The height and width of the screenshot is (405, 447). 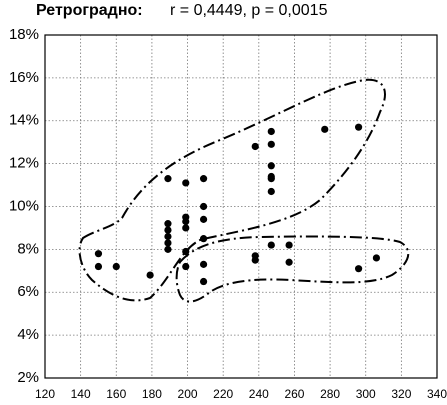 I want to click on cluster-outline, so click(x=292, y=269).